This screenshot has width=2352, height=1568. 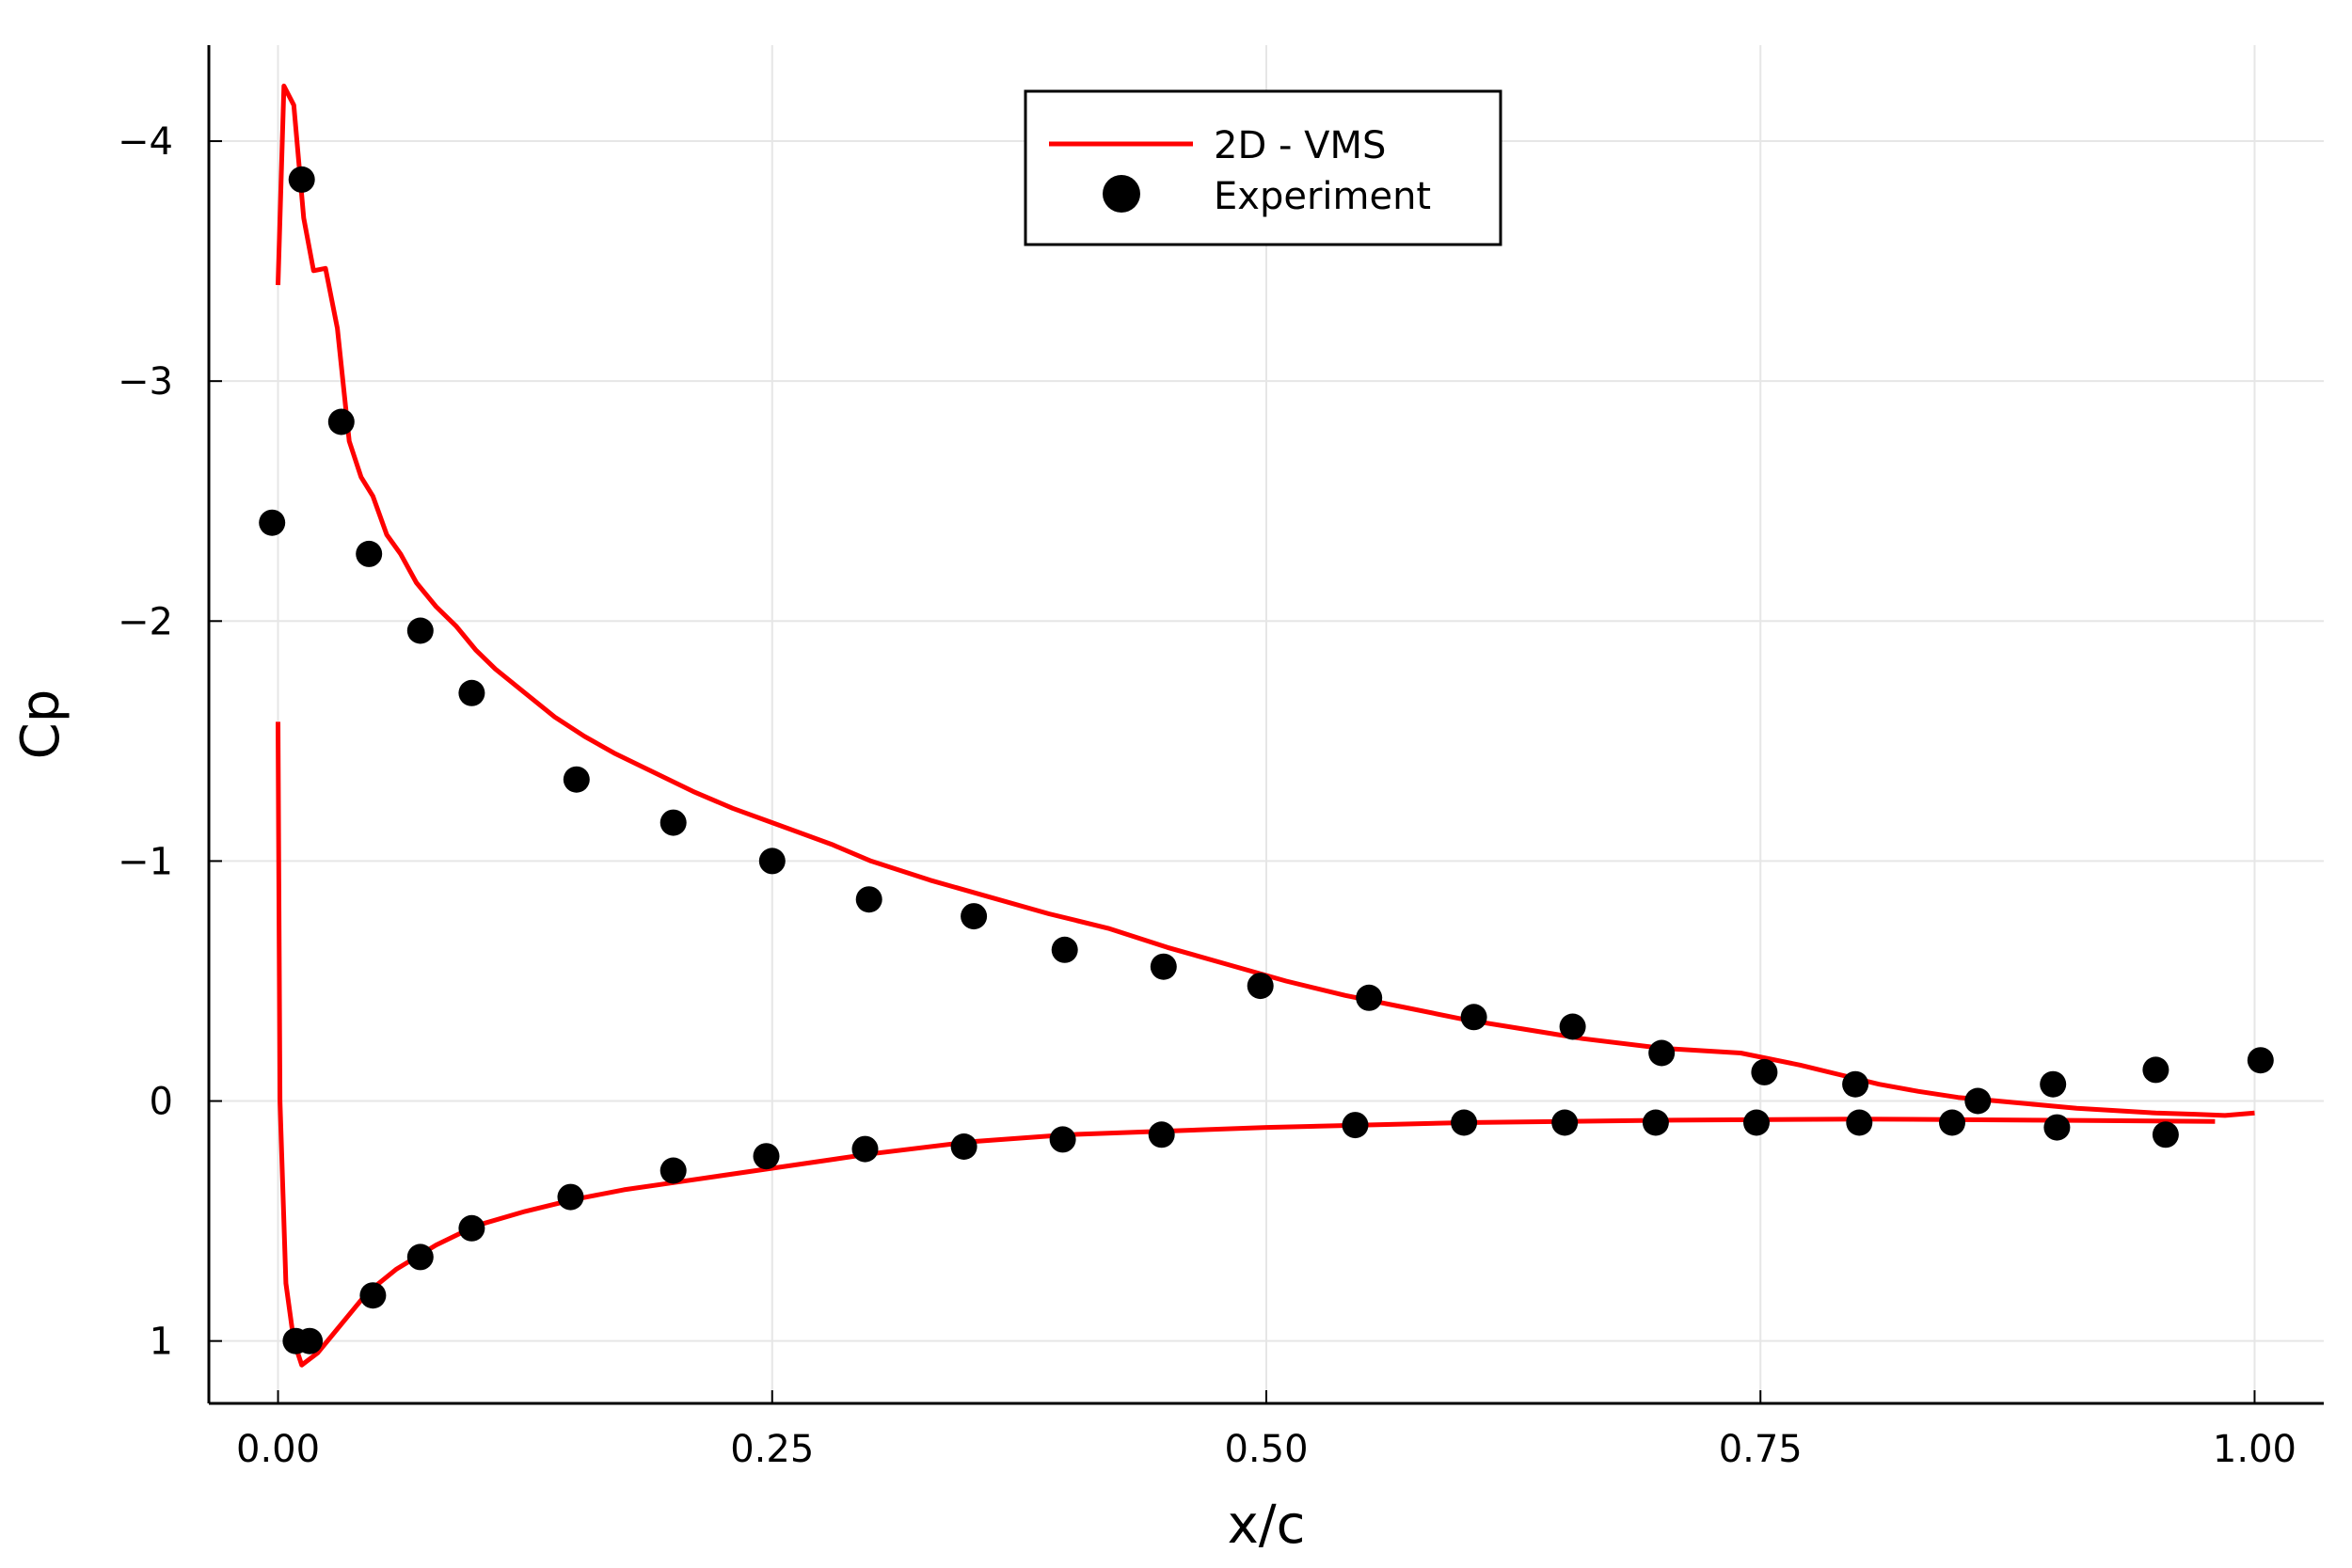 I want to click on y-tick-label: −2, so click(x=145, y=621).